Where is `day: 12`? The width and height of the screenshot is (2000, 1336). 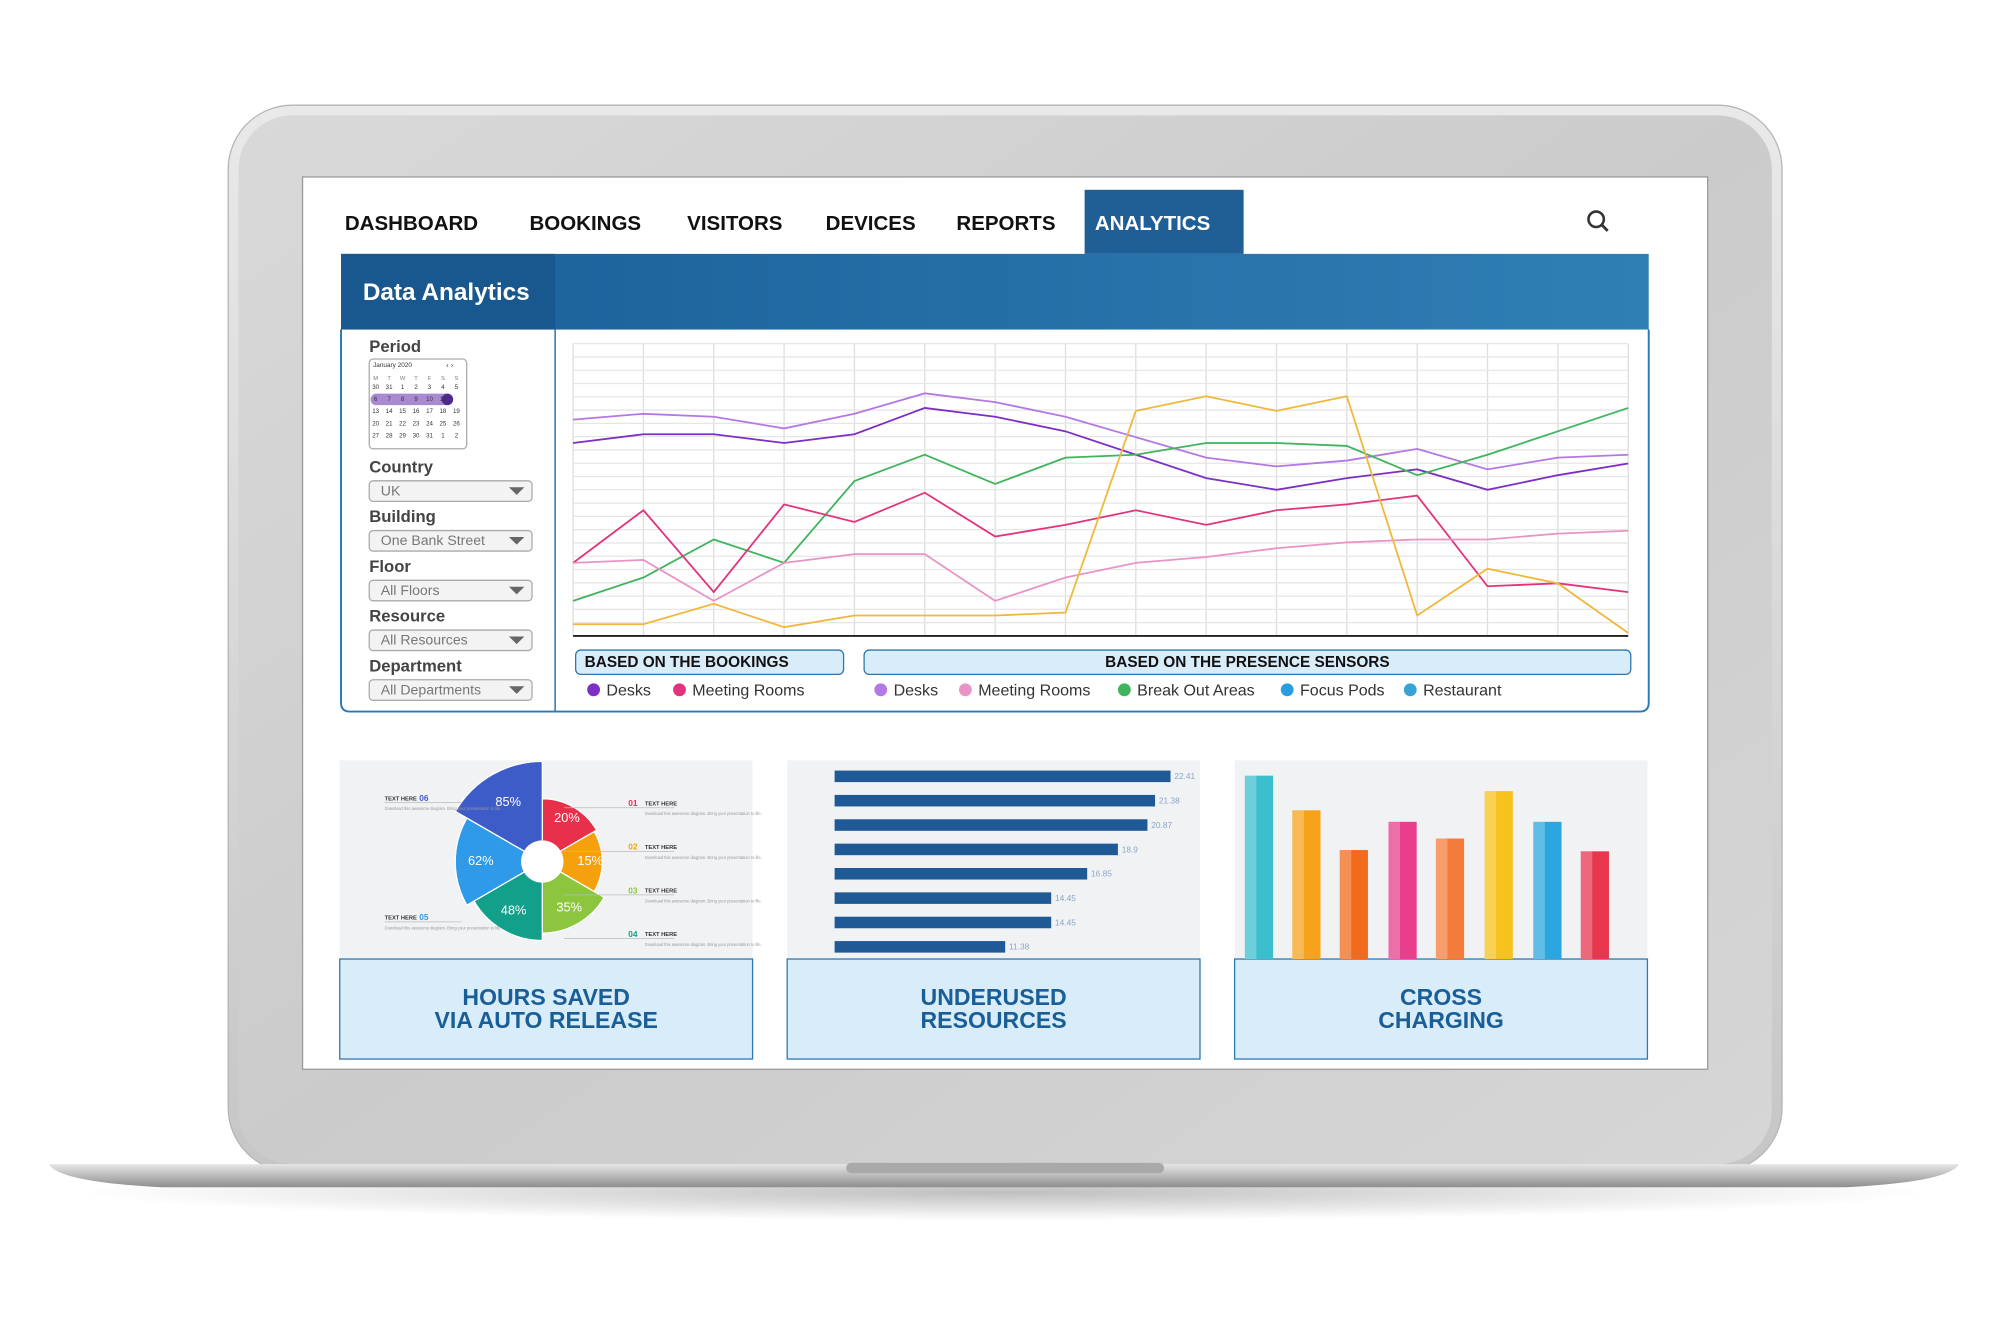 day: 12 is located at coordinates (456, 399).